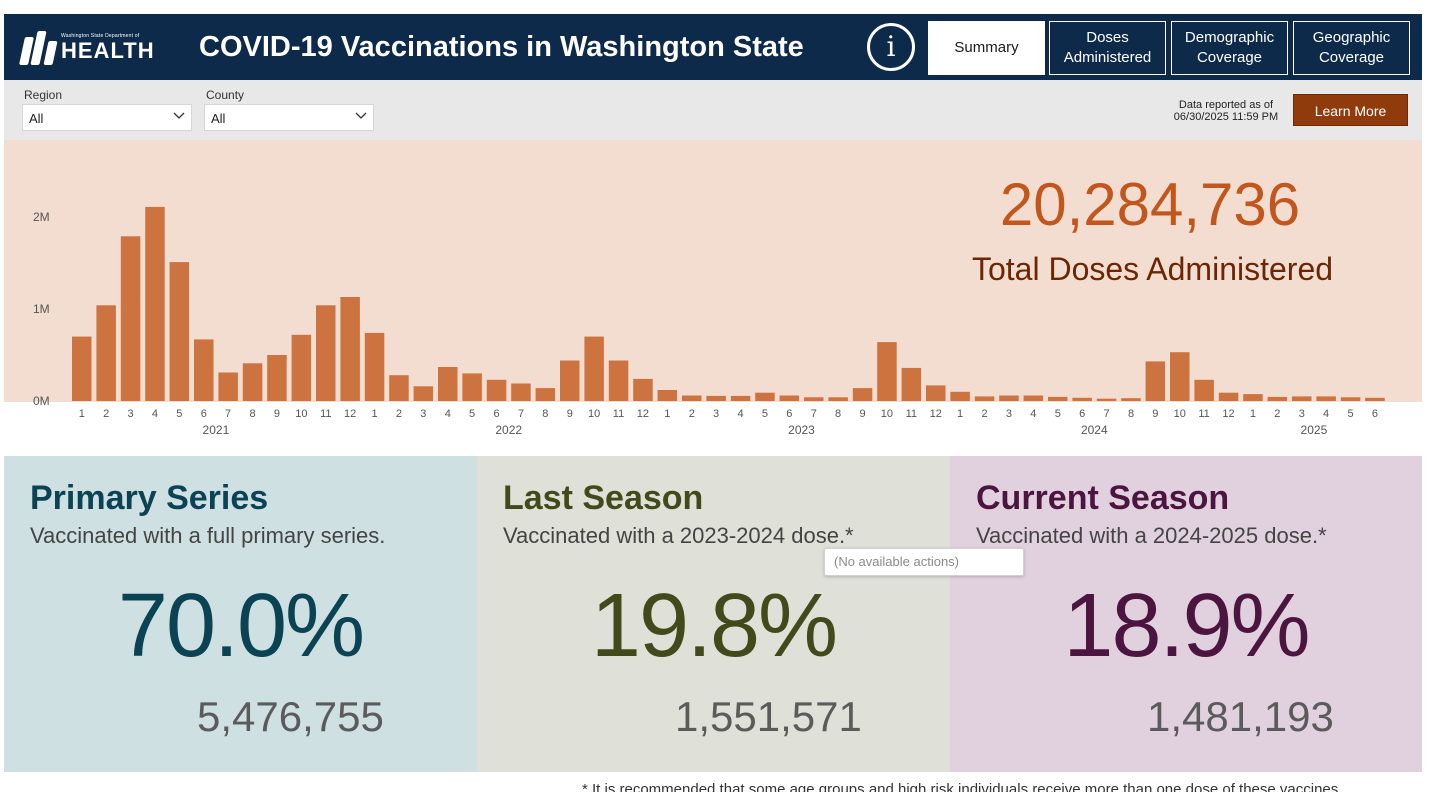  What do you see at coordinates (87, 48) in the screenshot?
I see `doh-logo: Washington State Department of HEALTH` at bounding box center [87, 48].